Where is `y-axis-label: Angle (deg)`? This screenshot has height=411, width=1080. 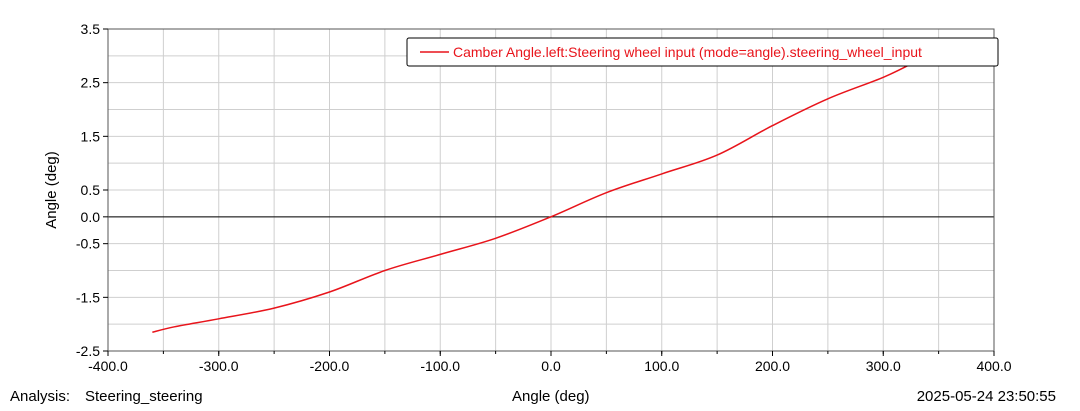
y-axis-label: Angle (deg) is located at coordinates (51, 190).